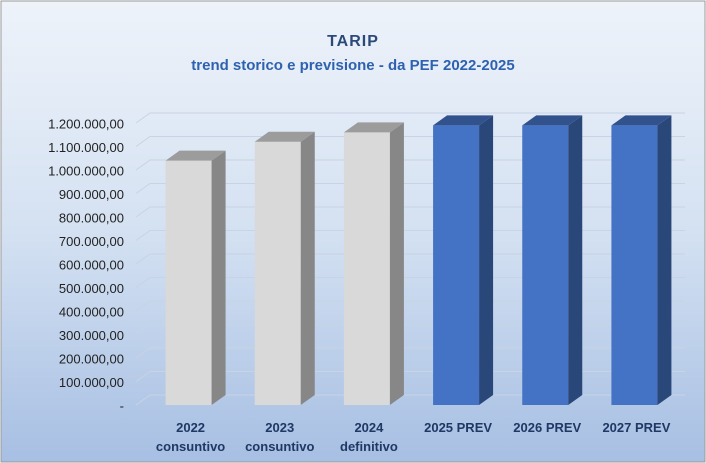 This screenshot has width=706, height=463. What do you see at coordinates (91, 217) in the screenshot?
I see `y-tick-label: 800.000,00` at bounding box center [91, 217].